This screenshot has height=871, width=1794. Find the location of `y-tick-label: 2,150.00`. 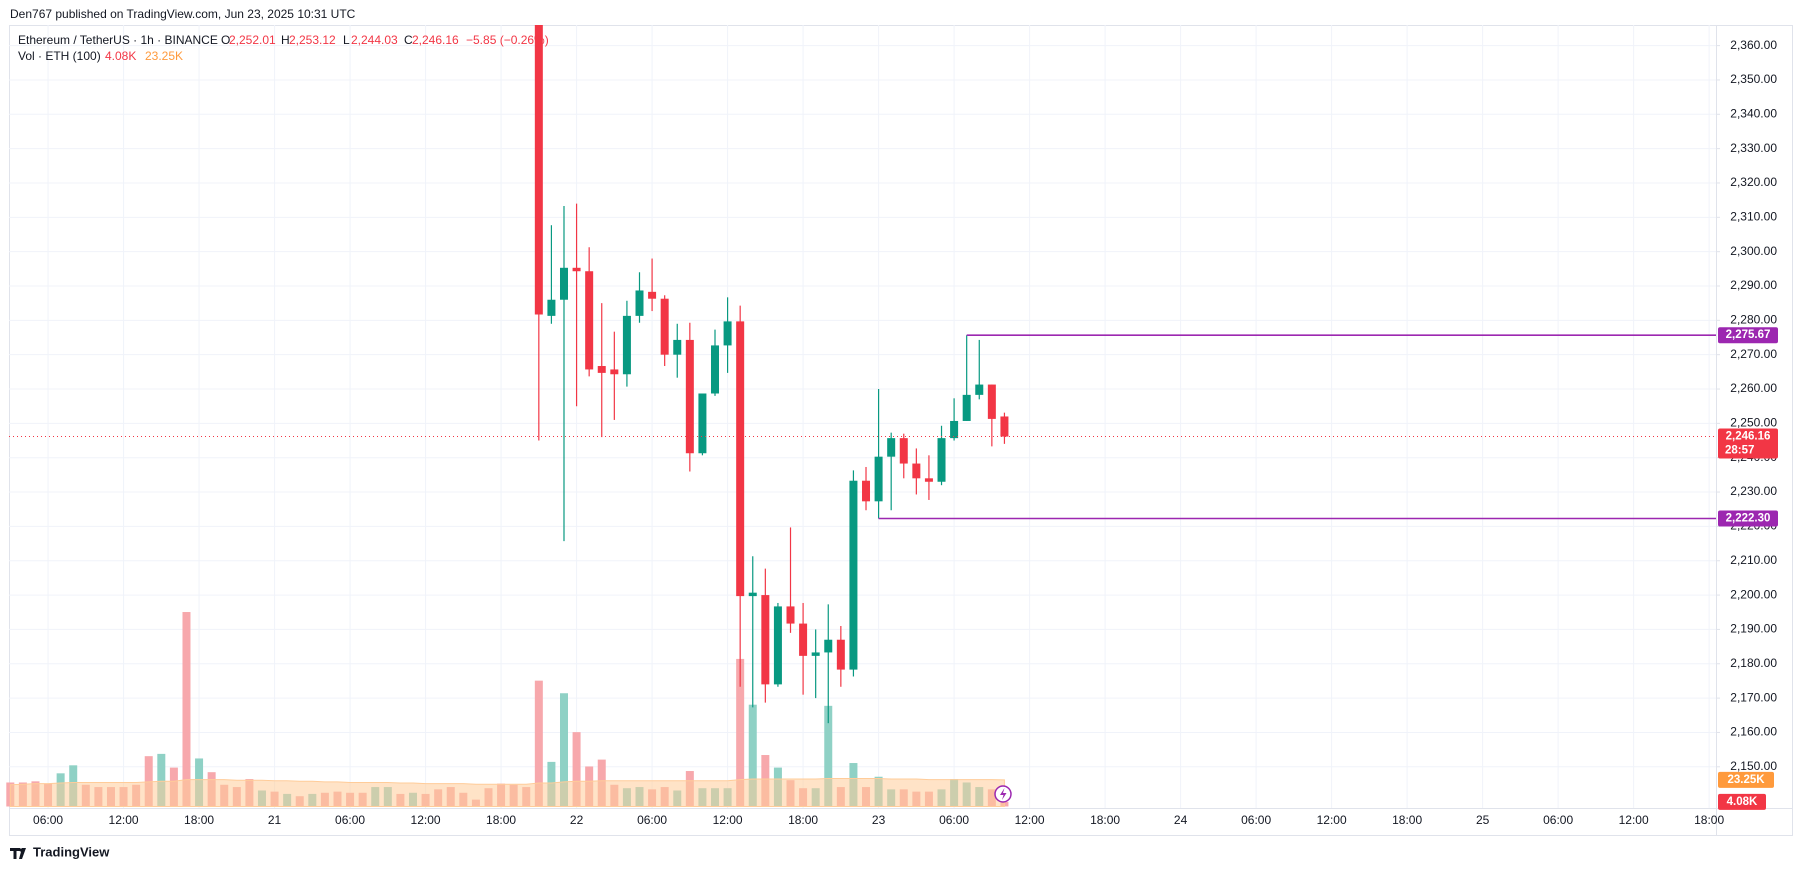

y-tick-label: 2,150.00 is located at coordinates (1753, 766).